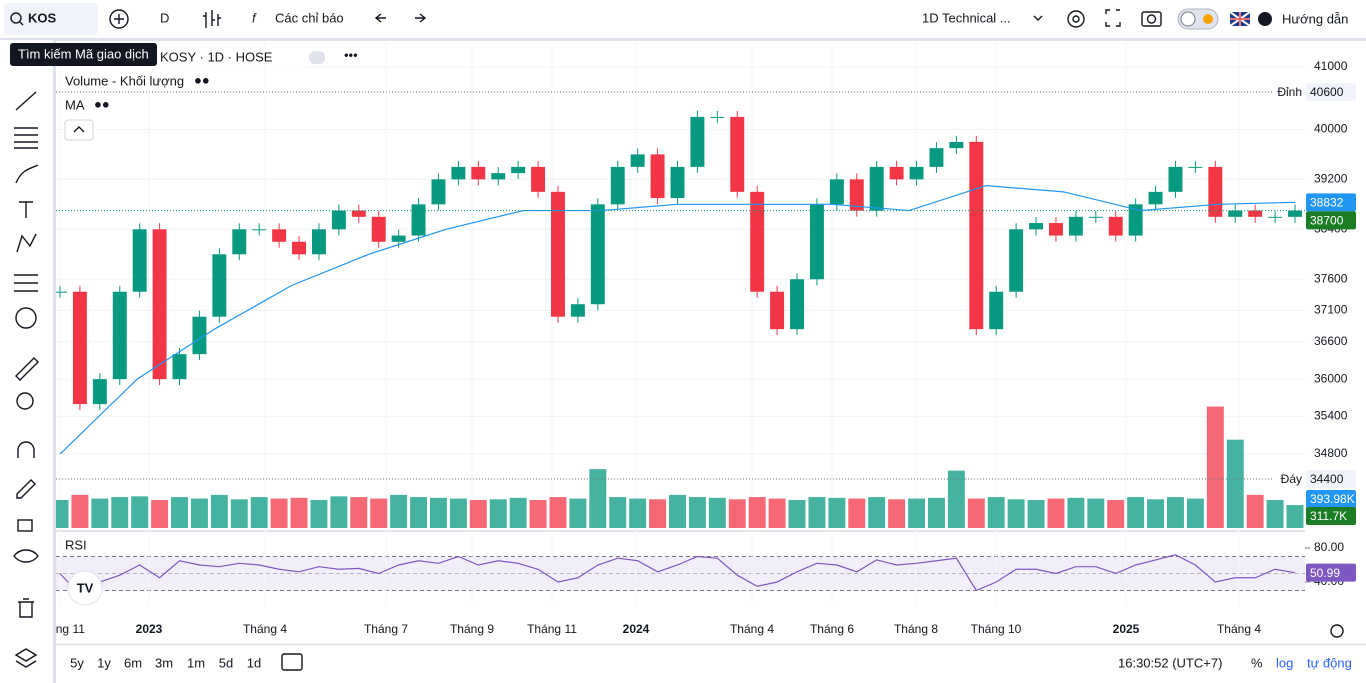 The width and height of the screenshot is (1366, 683). I want to click on auto-toggle: tự động, so click(1329, 662).